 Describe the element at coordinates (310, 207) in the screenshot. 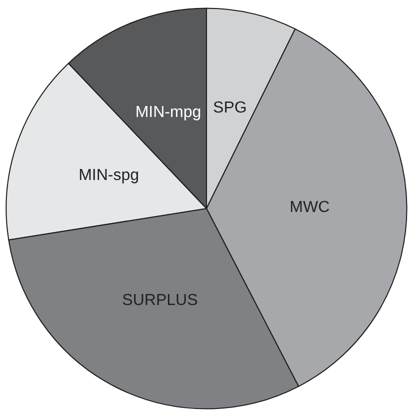

I see `slice-label: MWC` at that location.